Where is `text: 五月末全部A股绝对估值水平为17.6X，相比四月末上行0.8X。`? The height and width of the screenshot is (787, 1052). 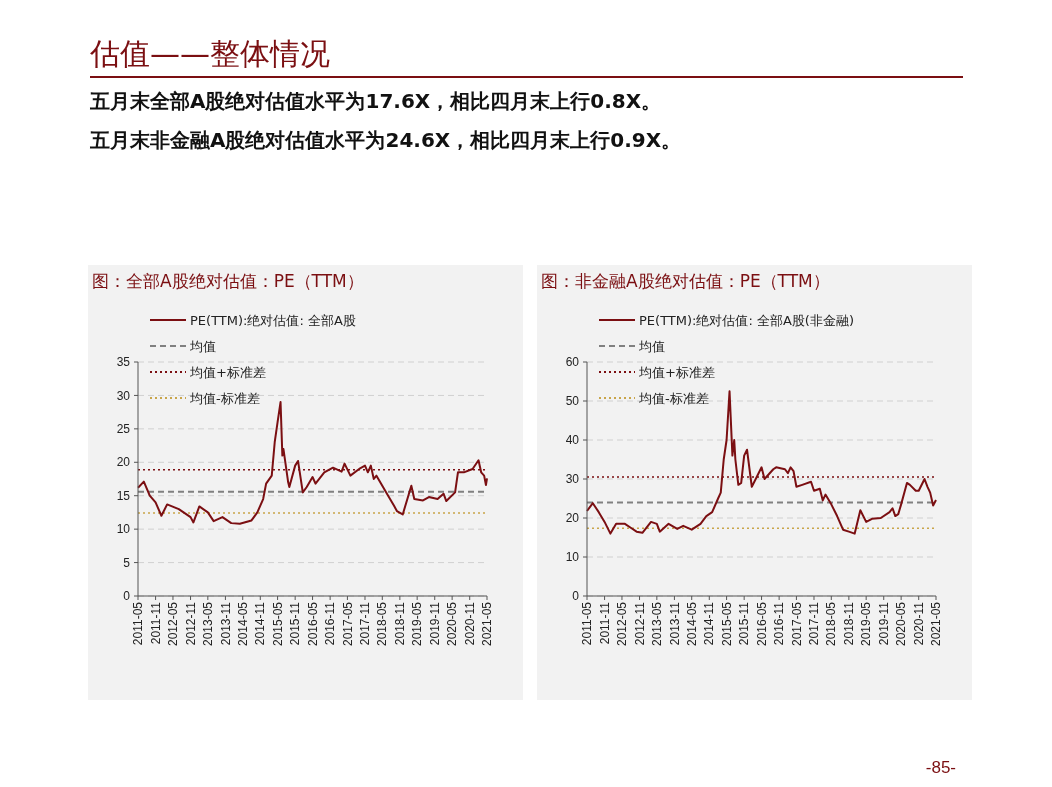
text: 五月末全部A股绝对估值水平为17.6X，相比四月末上行0.8X。 is located at coordinates (375, 101).